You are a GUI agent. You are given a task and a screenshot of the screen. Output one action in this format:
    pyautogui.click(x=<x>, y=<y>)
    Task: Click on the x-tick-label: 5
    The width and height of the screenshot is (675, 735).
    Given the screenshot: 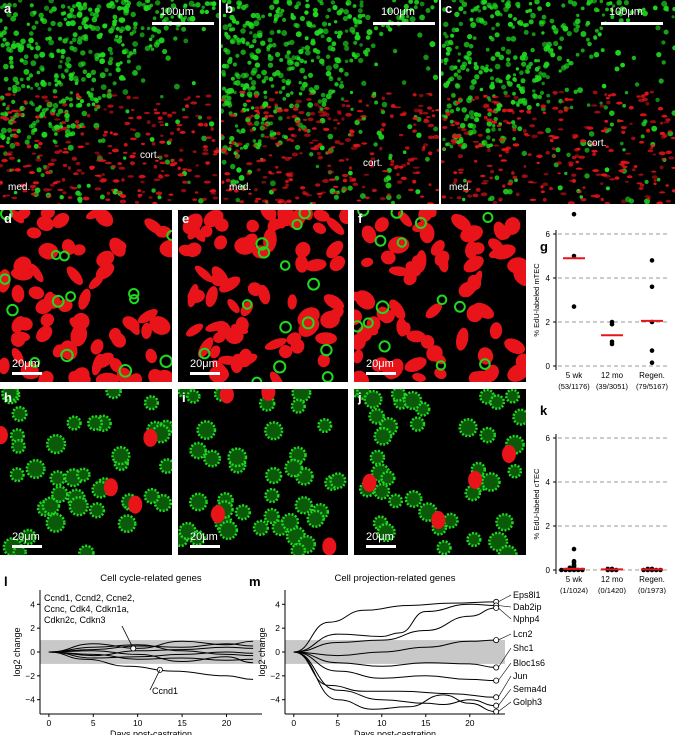 What is the action you would take?
    pyautogui.click(x=337, y=723)
    